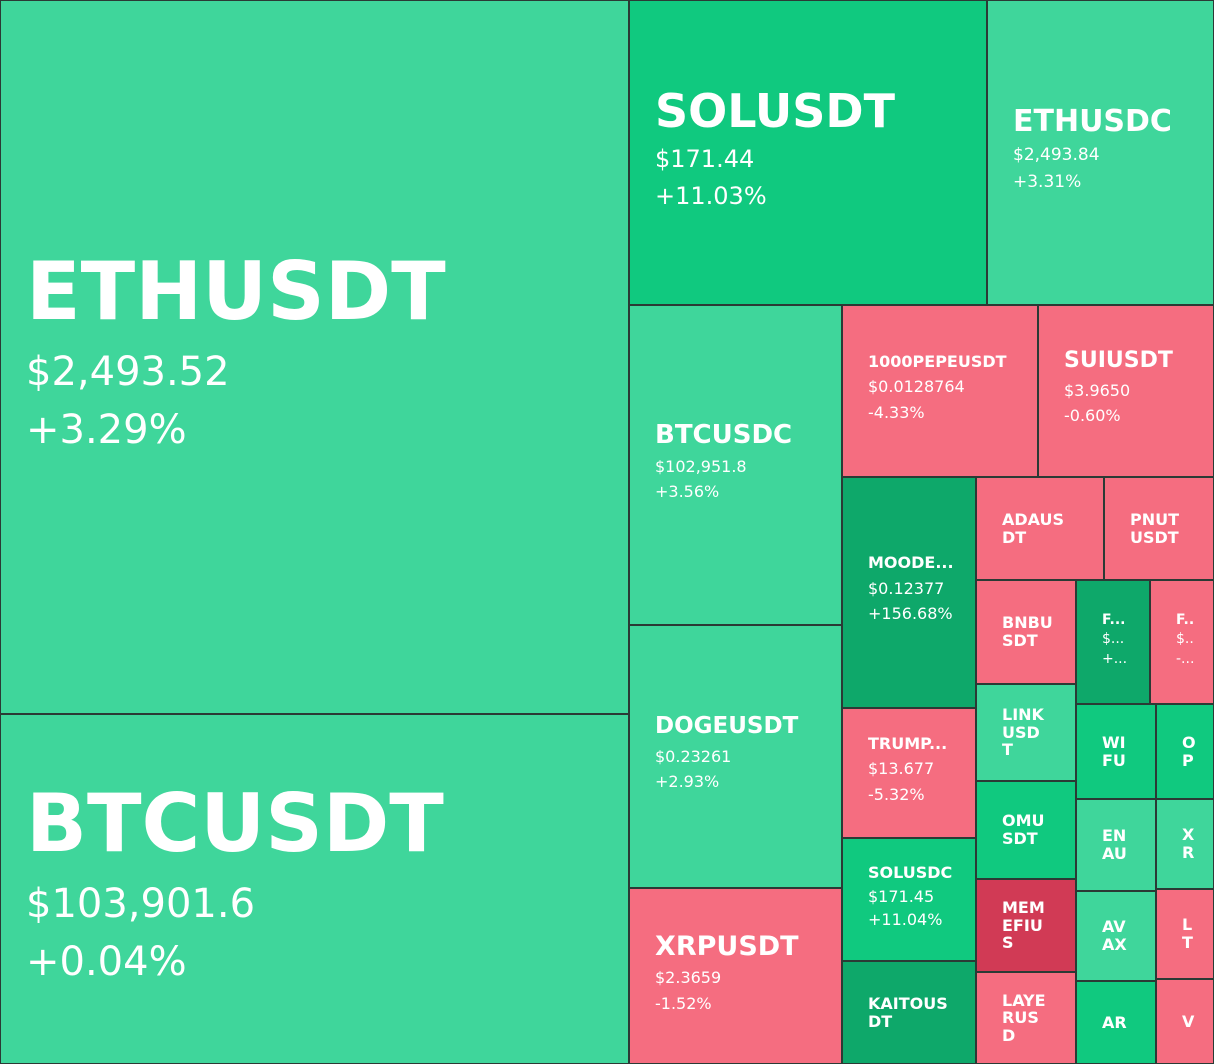 Image resolution: width=1214 pixels, height=1064 pixels. I want to click on symbol: OMUSDT, so click(1023, 829).